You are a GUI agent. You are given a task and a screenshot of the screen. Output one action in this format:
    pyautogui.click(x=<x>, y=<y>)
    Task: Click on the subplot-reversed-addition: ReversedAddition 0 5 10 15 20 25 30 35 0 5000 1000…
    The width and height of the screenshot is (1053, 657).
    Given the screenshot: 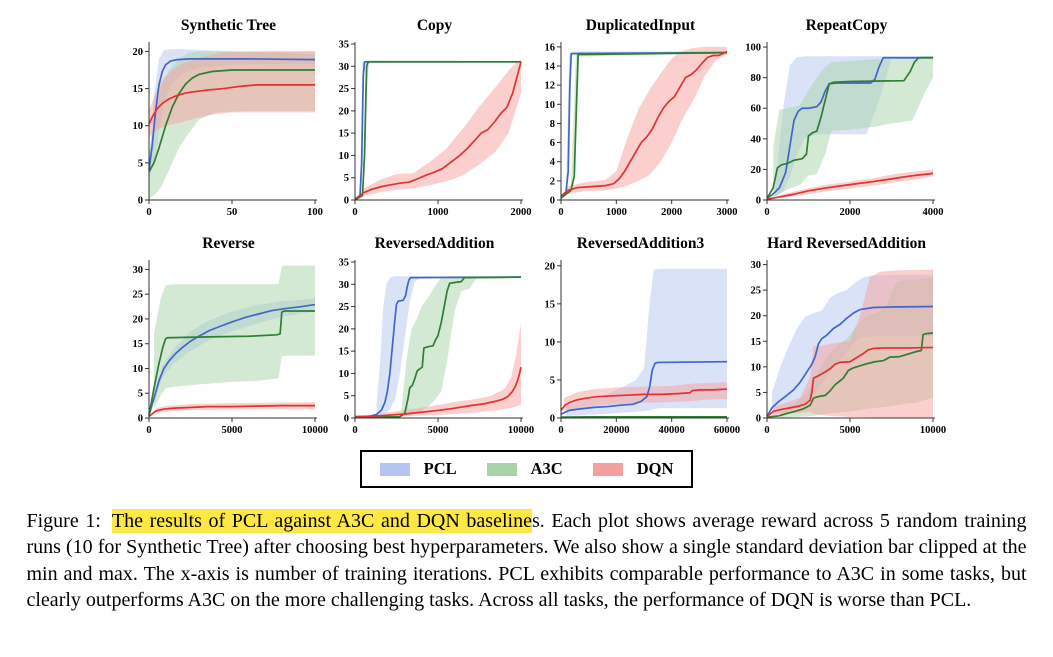 What is the action you would take?
    pyautogui.click(x=427, y=337)
    